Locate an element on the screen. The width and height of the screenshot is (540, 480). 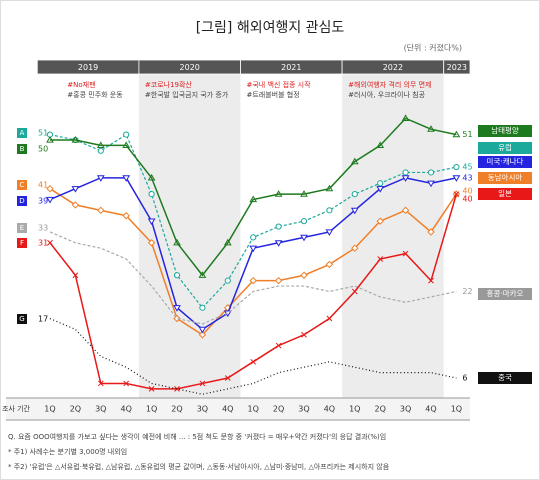
end-value-label: 40 is located at coordinates (467, 199).